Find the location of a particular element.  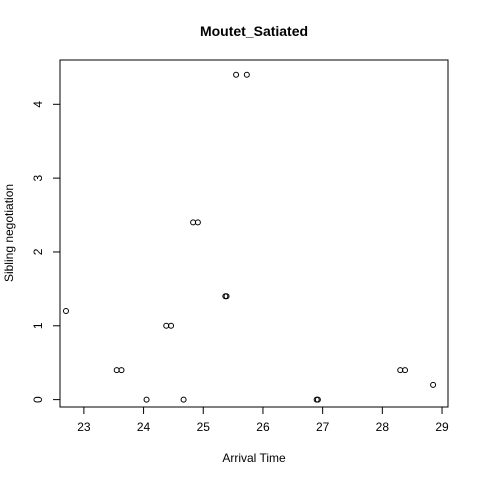

x-tick-label: 25 is located at coordinates (204, 427).